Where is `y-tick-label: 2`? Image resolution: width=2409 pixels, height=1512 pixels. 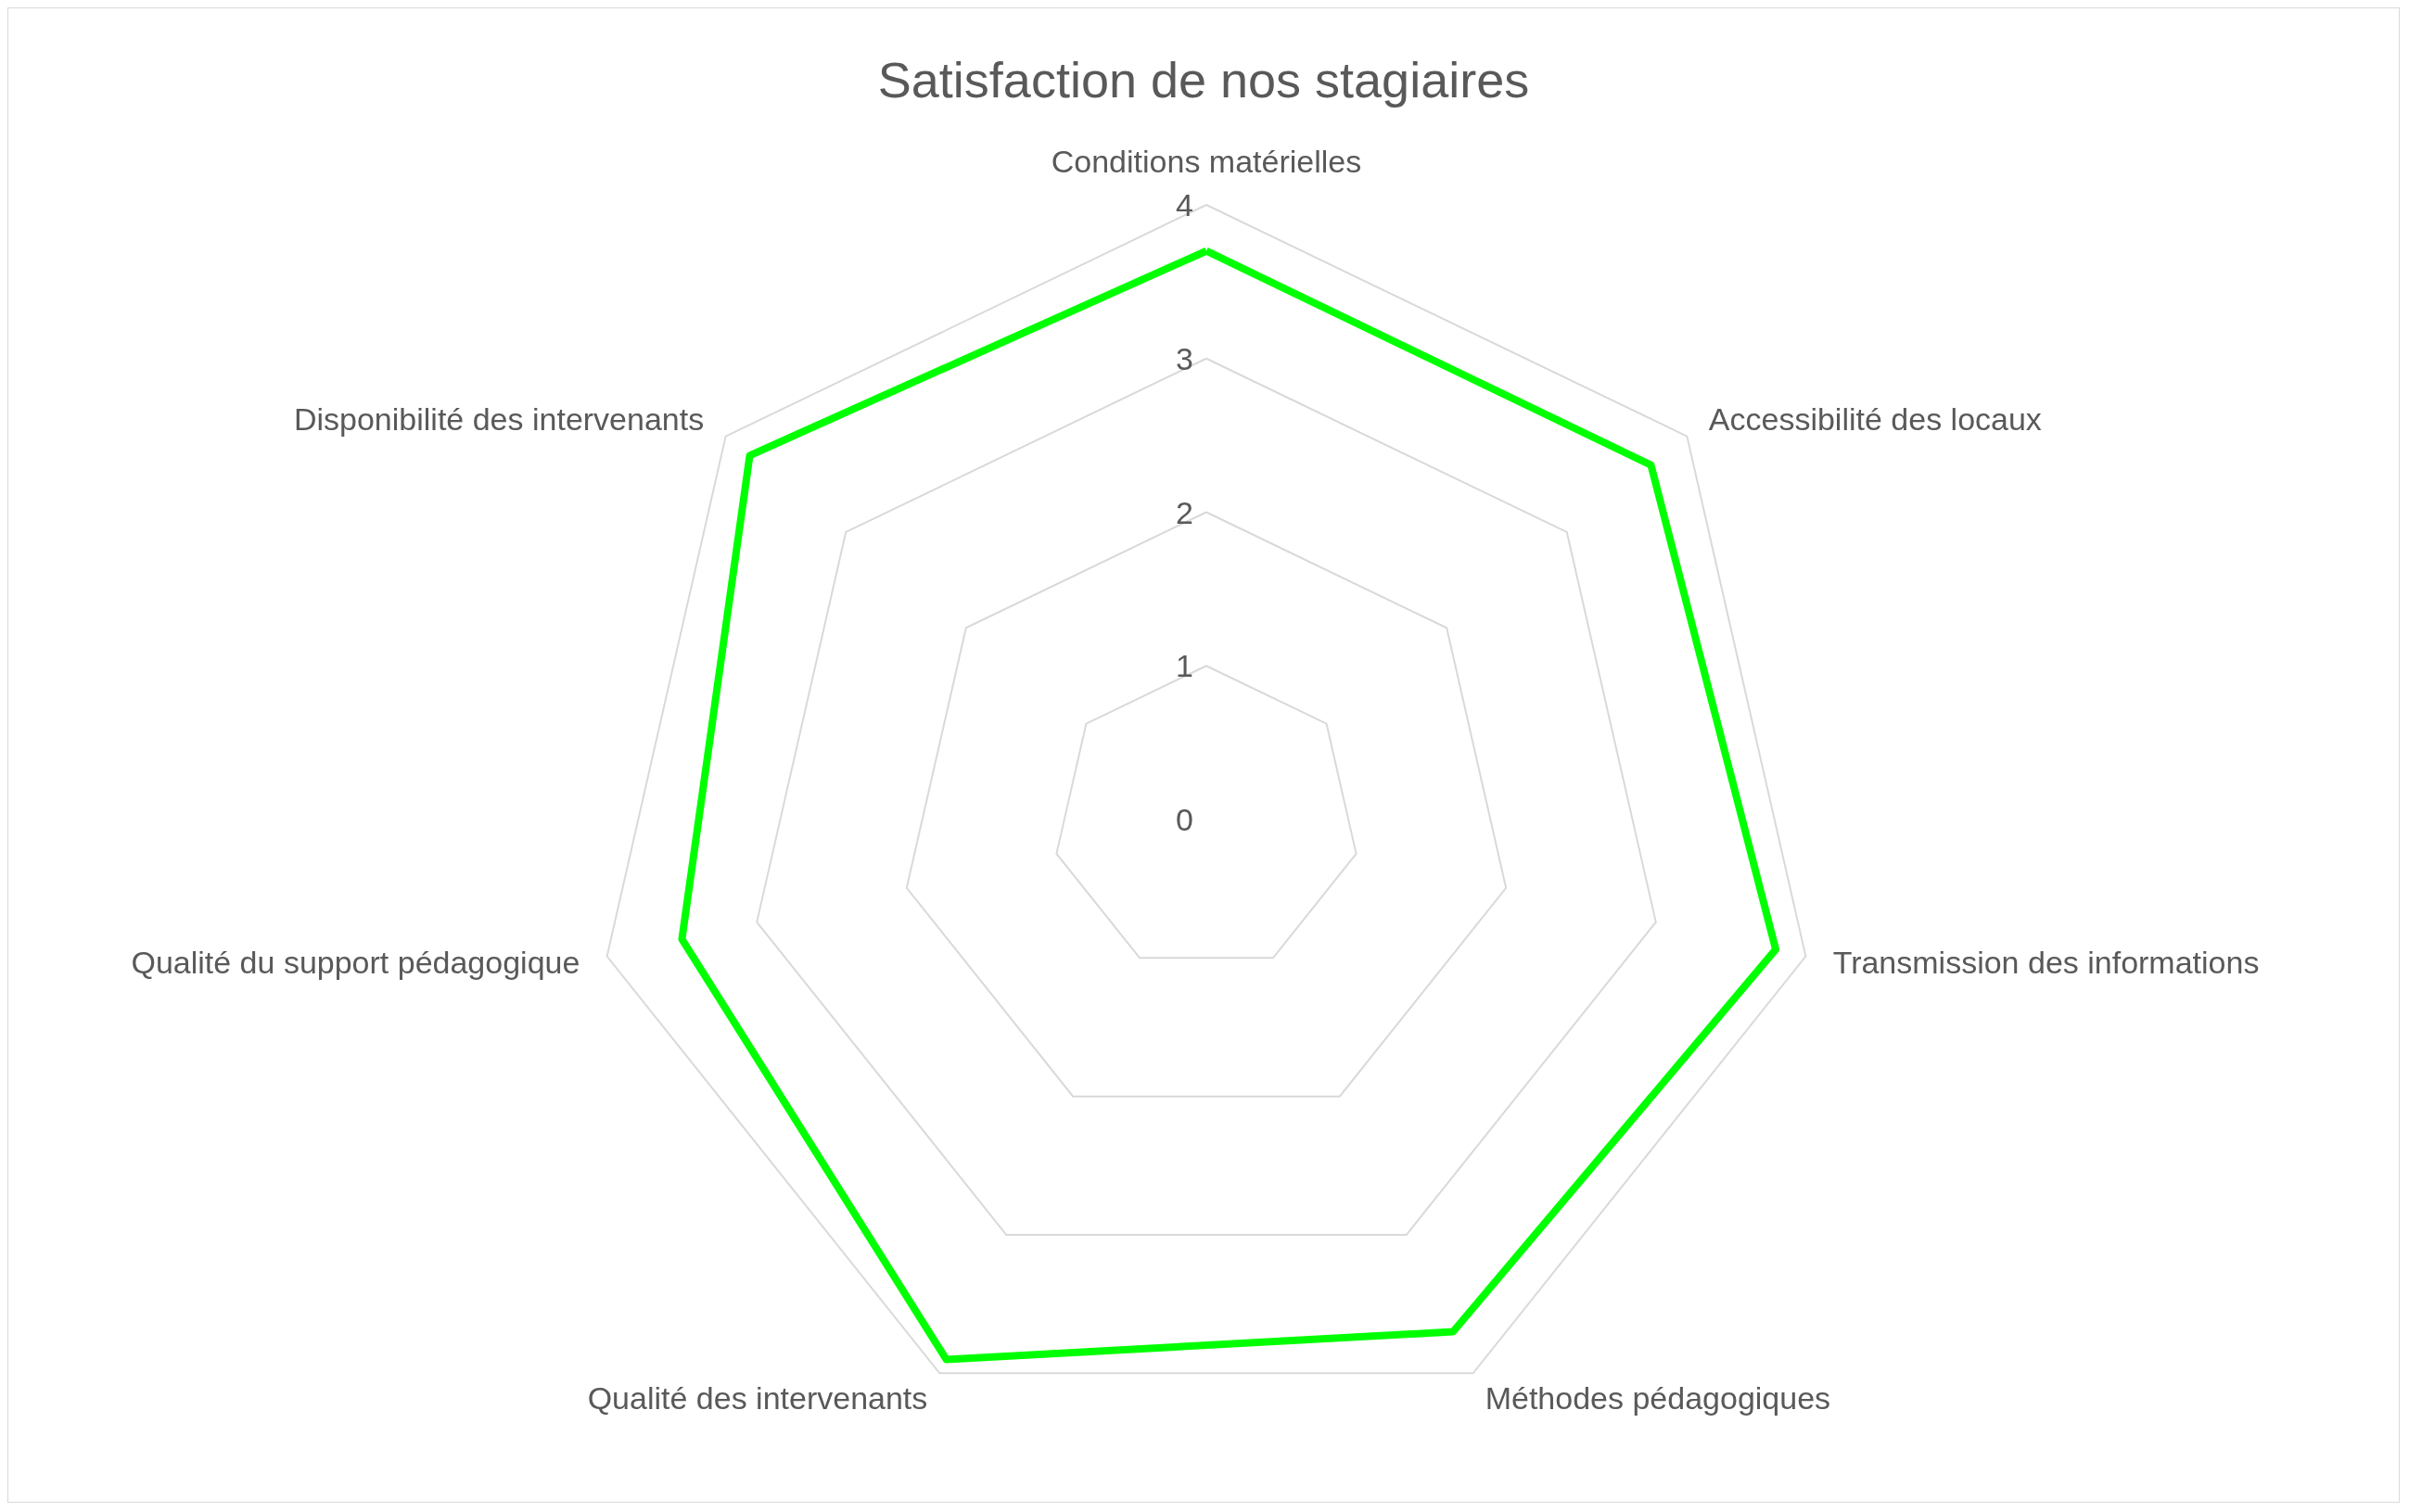
y-tick-label: 2 is located at coordinates (1184, 512).